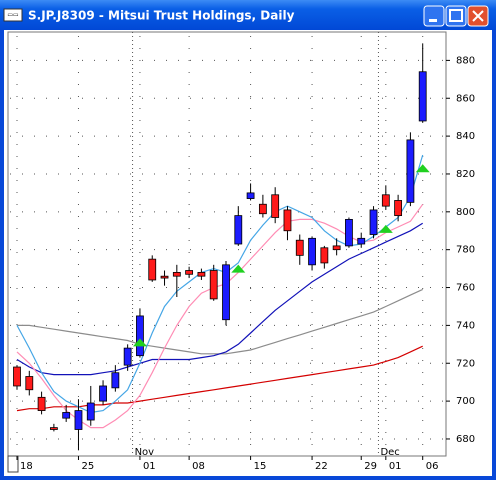  I want to click on y-tick-label: 820, so click(465, 174).